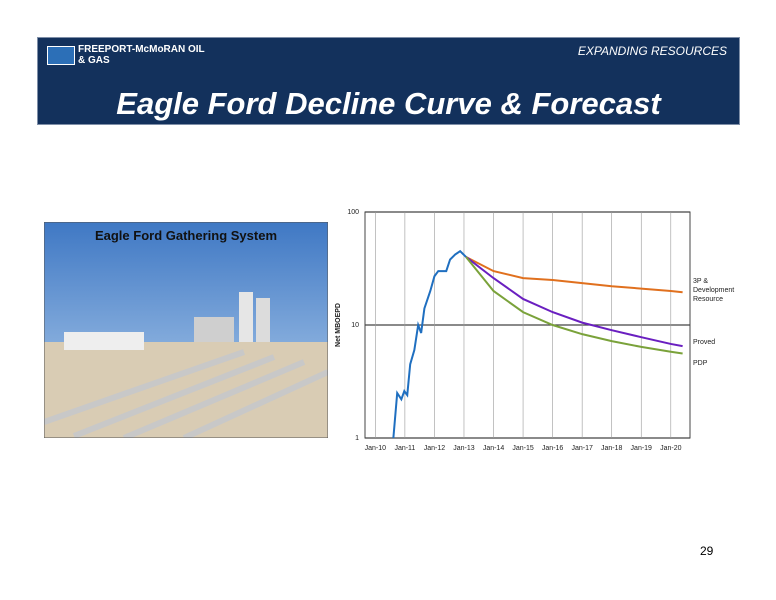 The image size is (776, 600). I want to click on series-label: Proved, so click(704, 342).